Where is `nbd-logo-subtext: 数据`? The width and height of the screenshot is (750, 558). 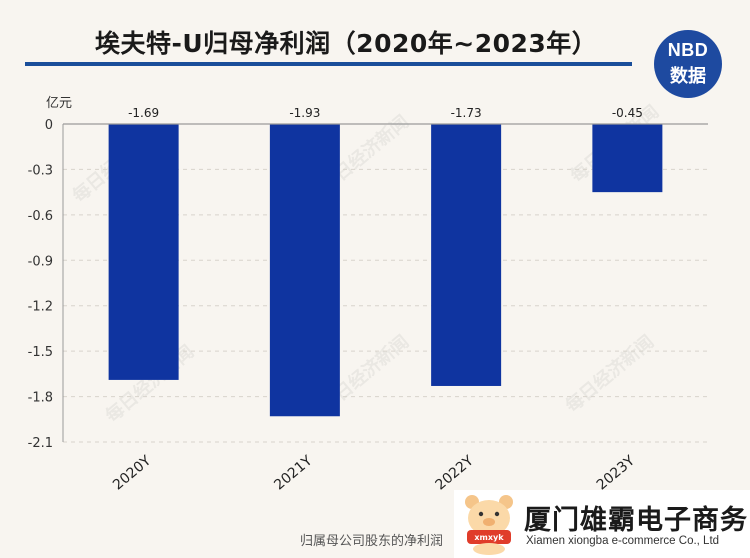 nbd-logo-subtext: 数据 is located at coordinates (688, 76).